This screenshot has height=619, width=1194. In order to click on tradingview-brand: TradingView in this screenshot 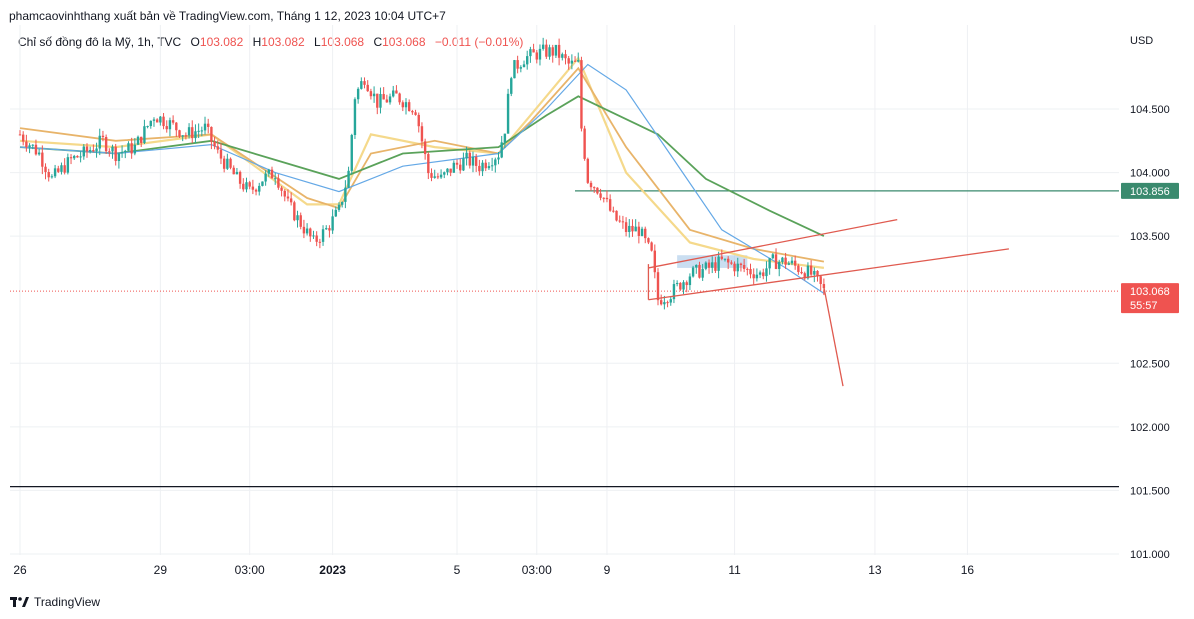, I will do `click(55, 602)`.